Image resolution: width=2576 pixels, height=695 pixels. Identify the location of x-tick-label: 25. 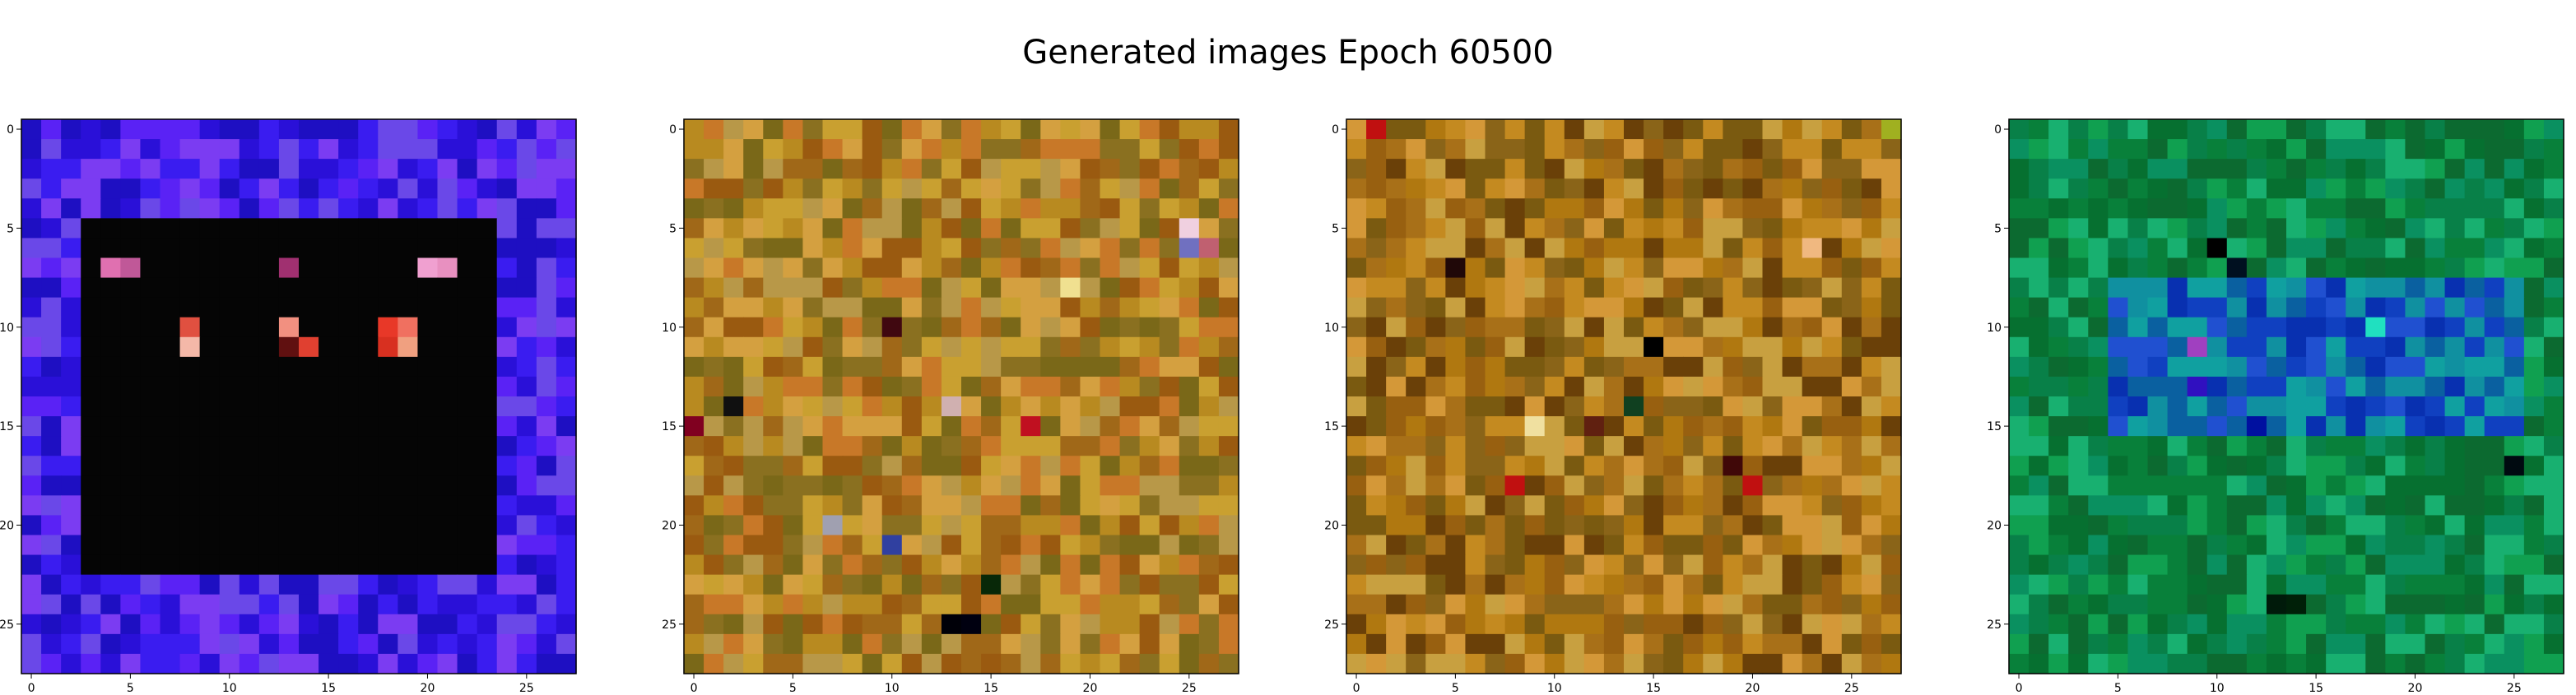
(1852, 688).